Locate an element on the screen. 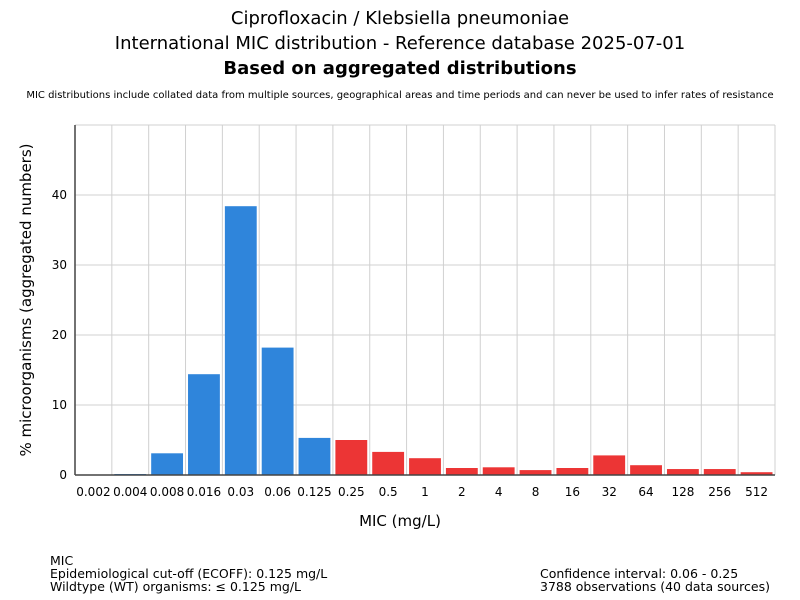  chart-title: Ciprofloxacin / Klebsiella pneumoniae is located at coordinates (400, 18).